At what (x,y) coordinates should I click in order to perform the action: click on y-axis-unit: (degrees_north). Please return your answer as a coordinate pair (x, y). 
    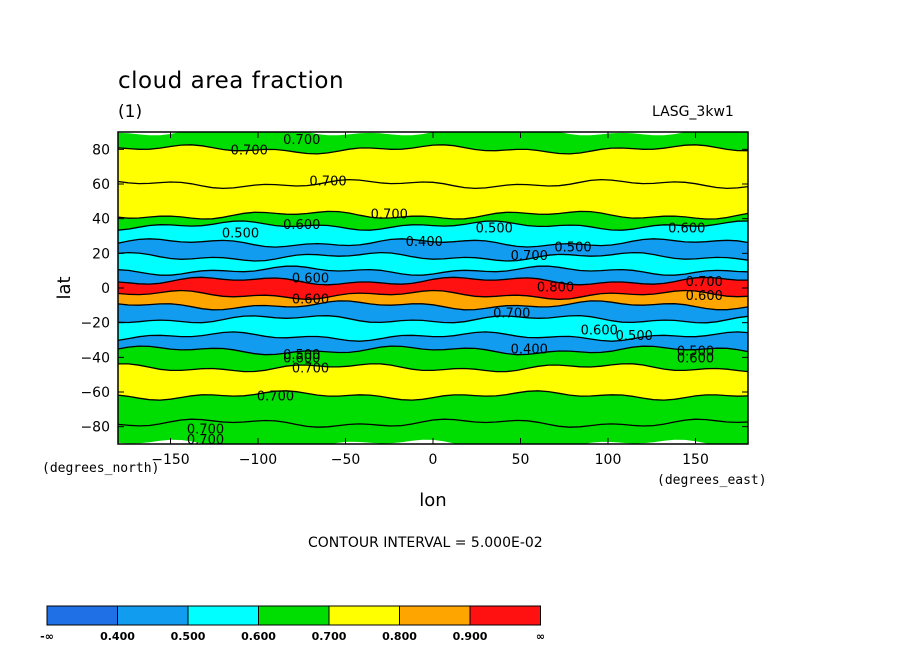
    Looking at the image, I should click on (100, 468).